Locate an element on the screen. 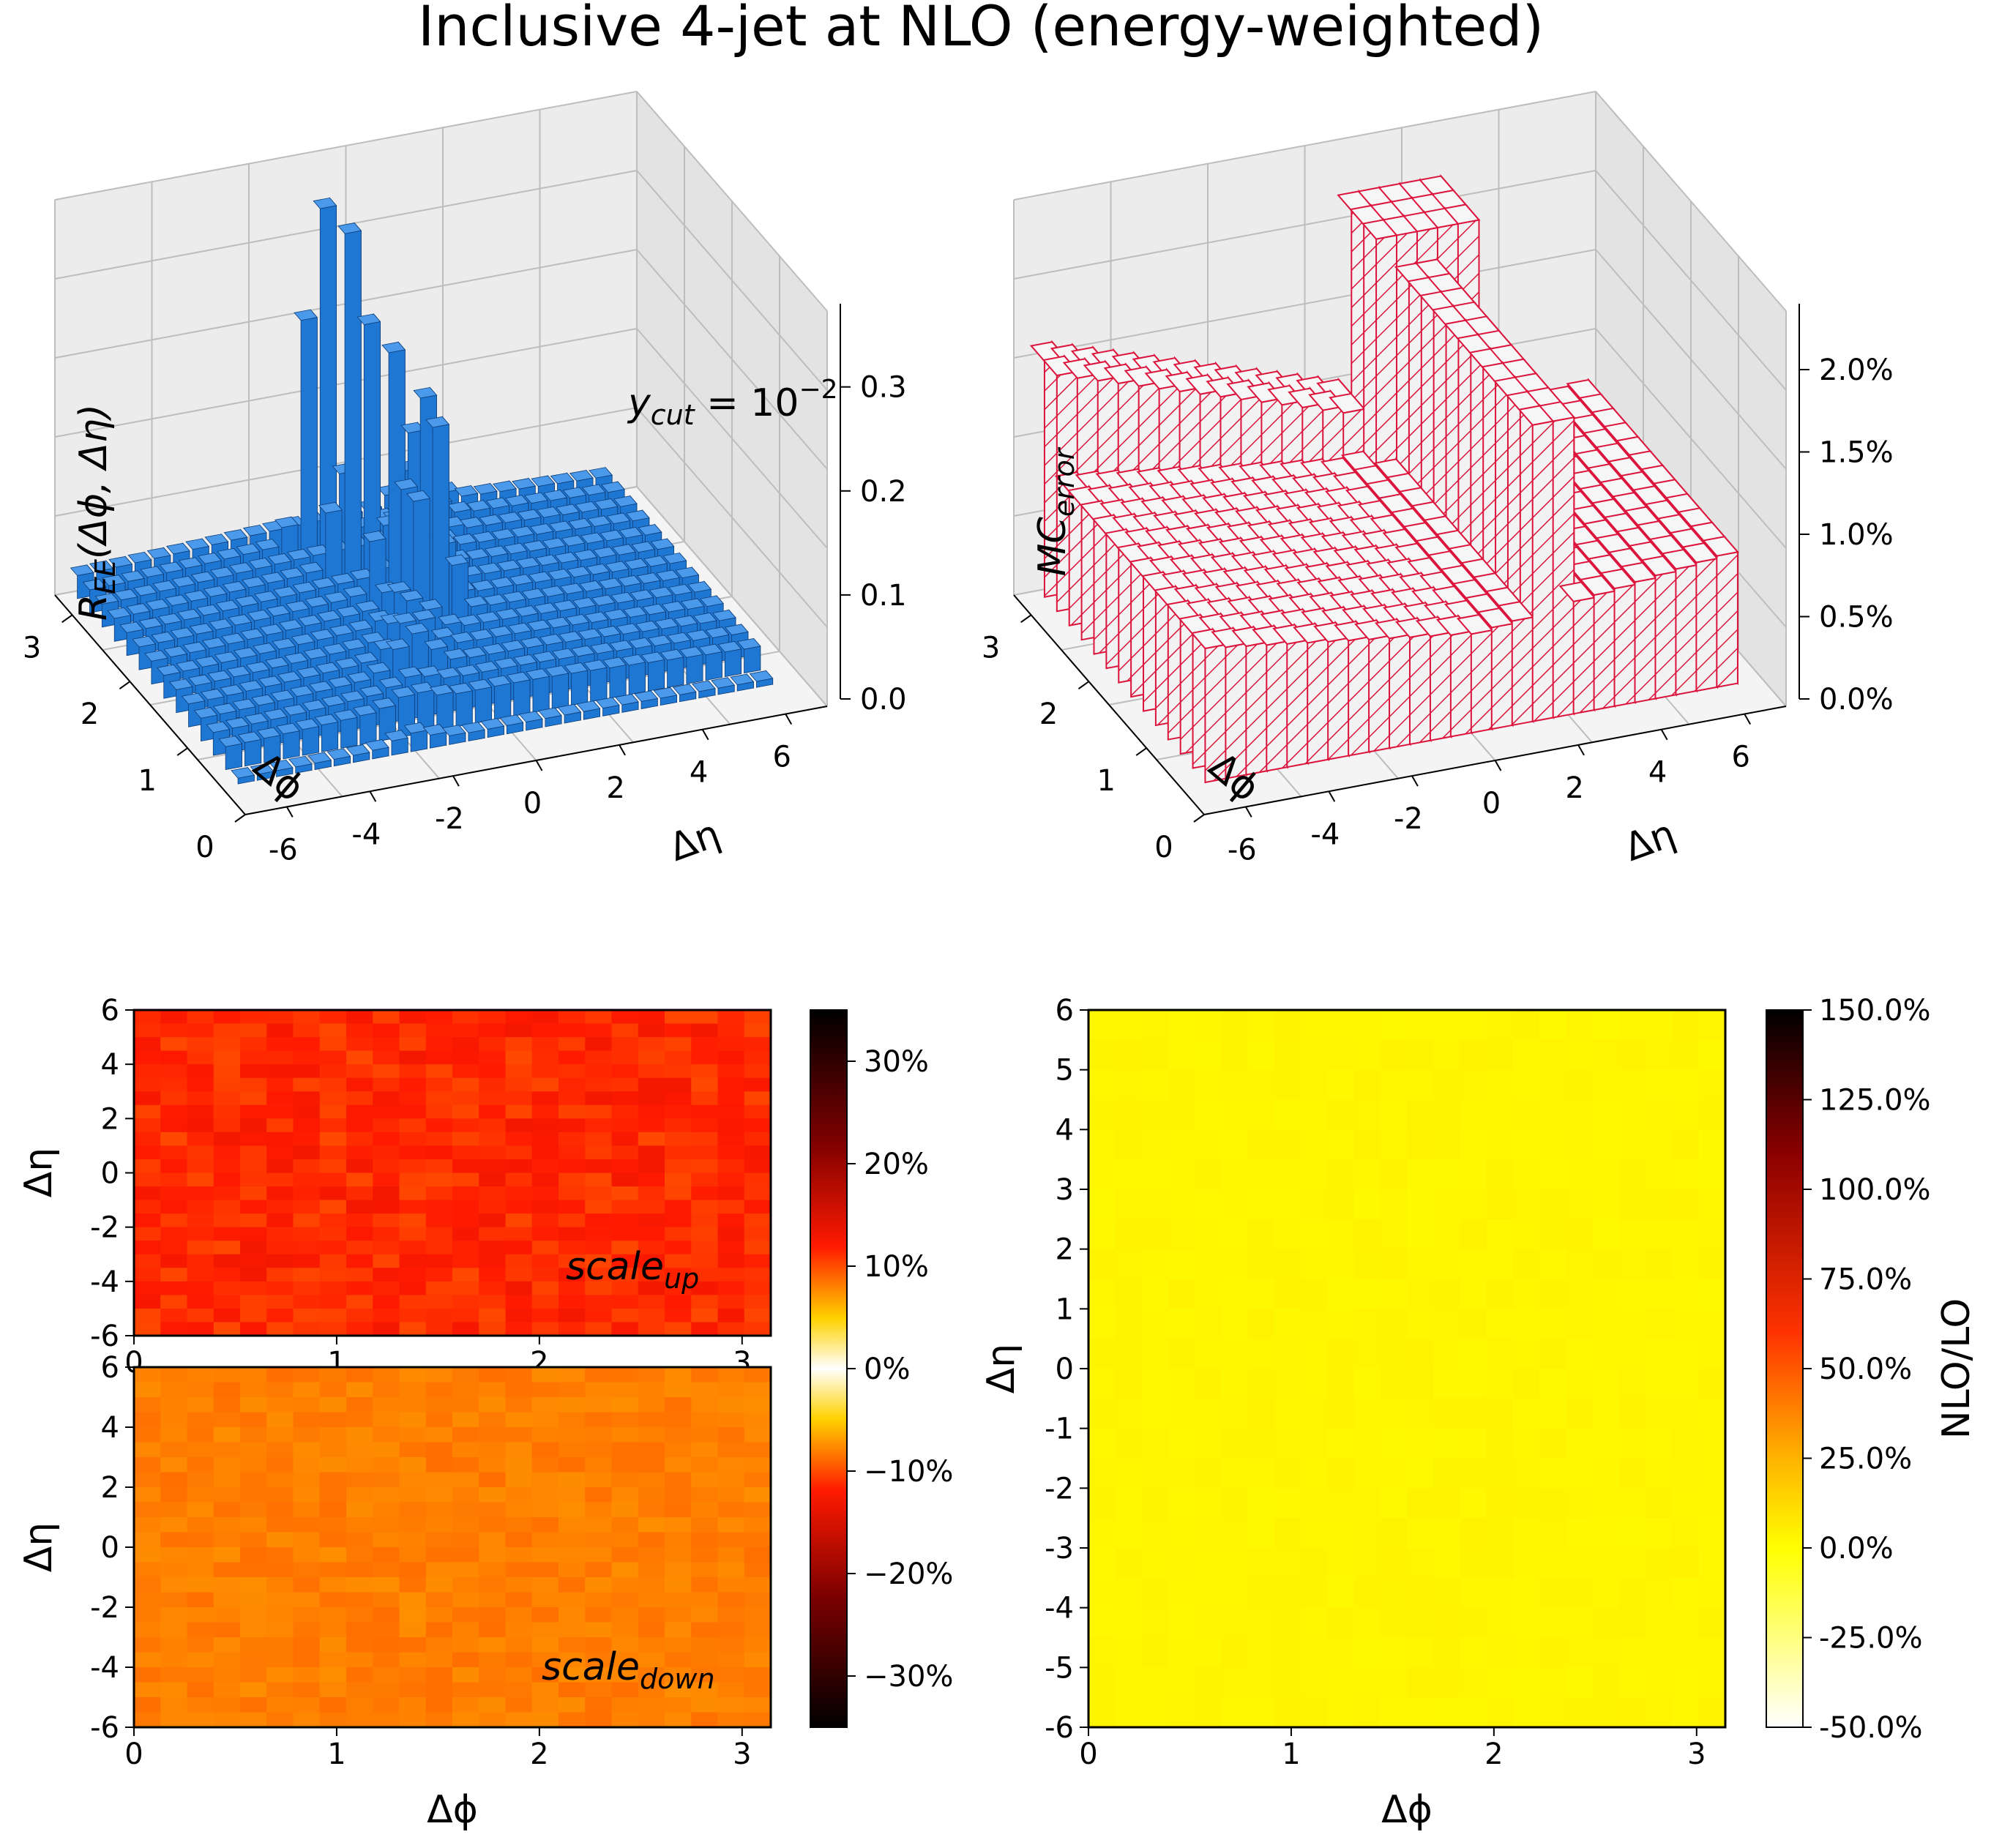 This screenshot has height=1848, width=2002. colorbar-tick-label: -50.0% is located at coordinates (1871, 1728).